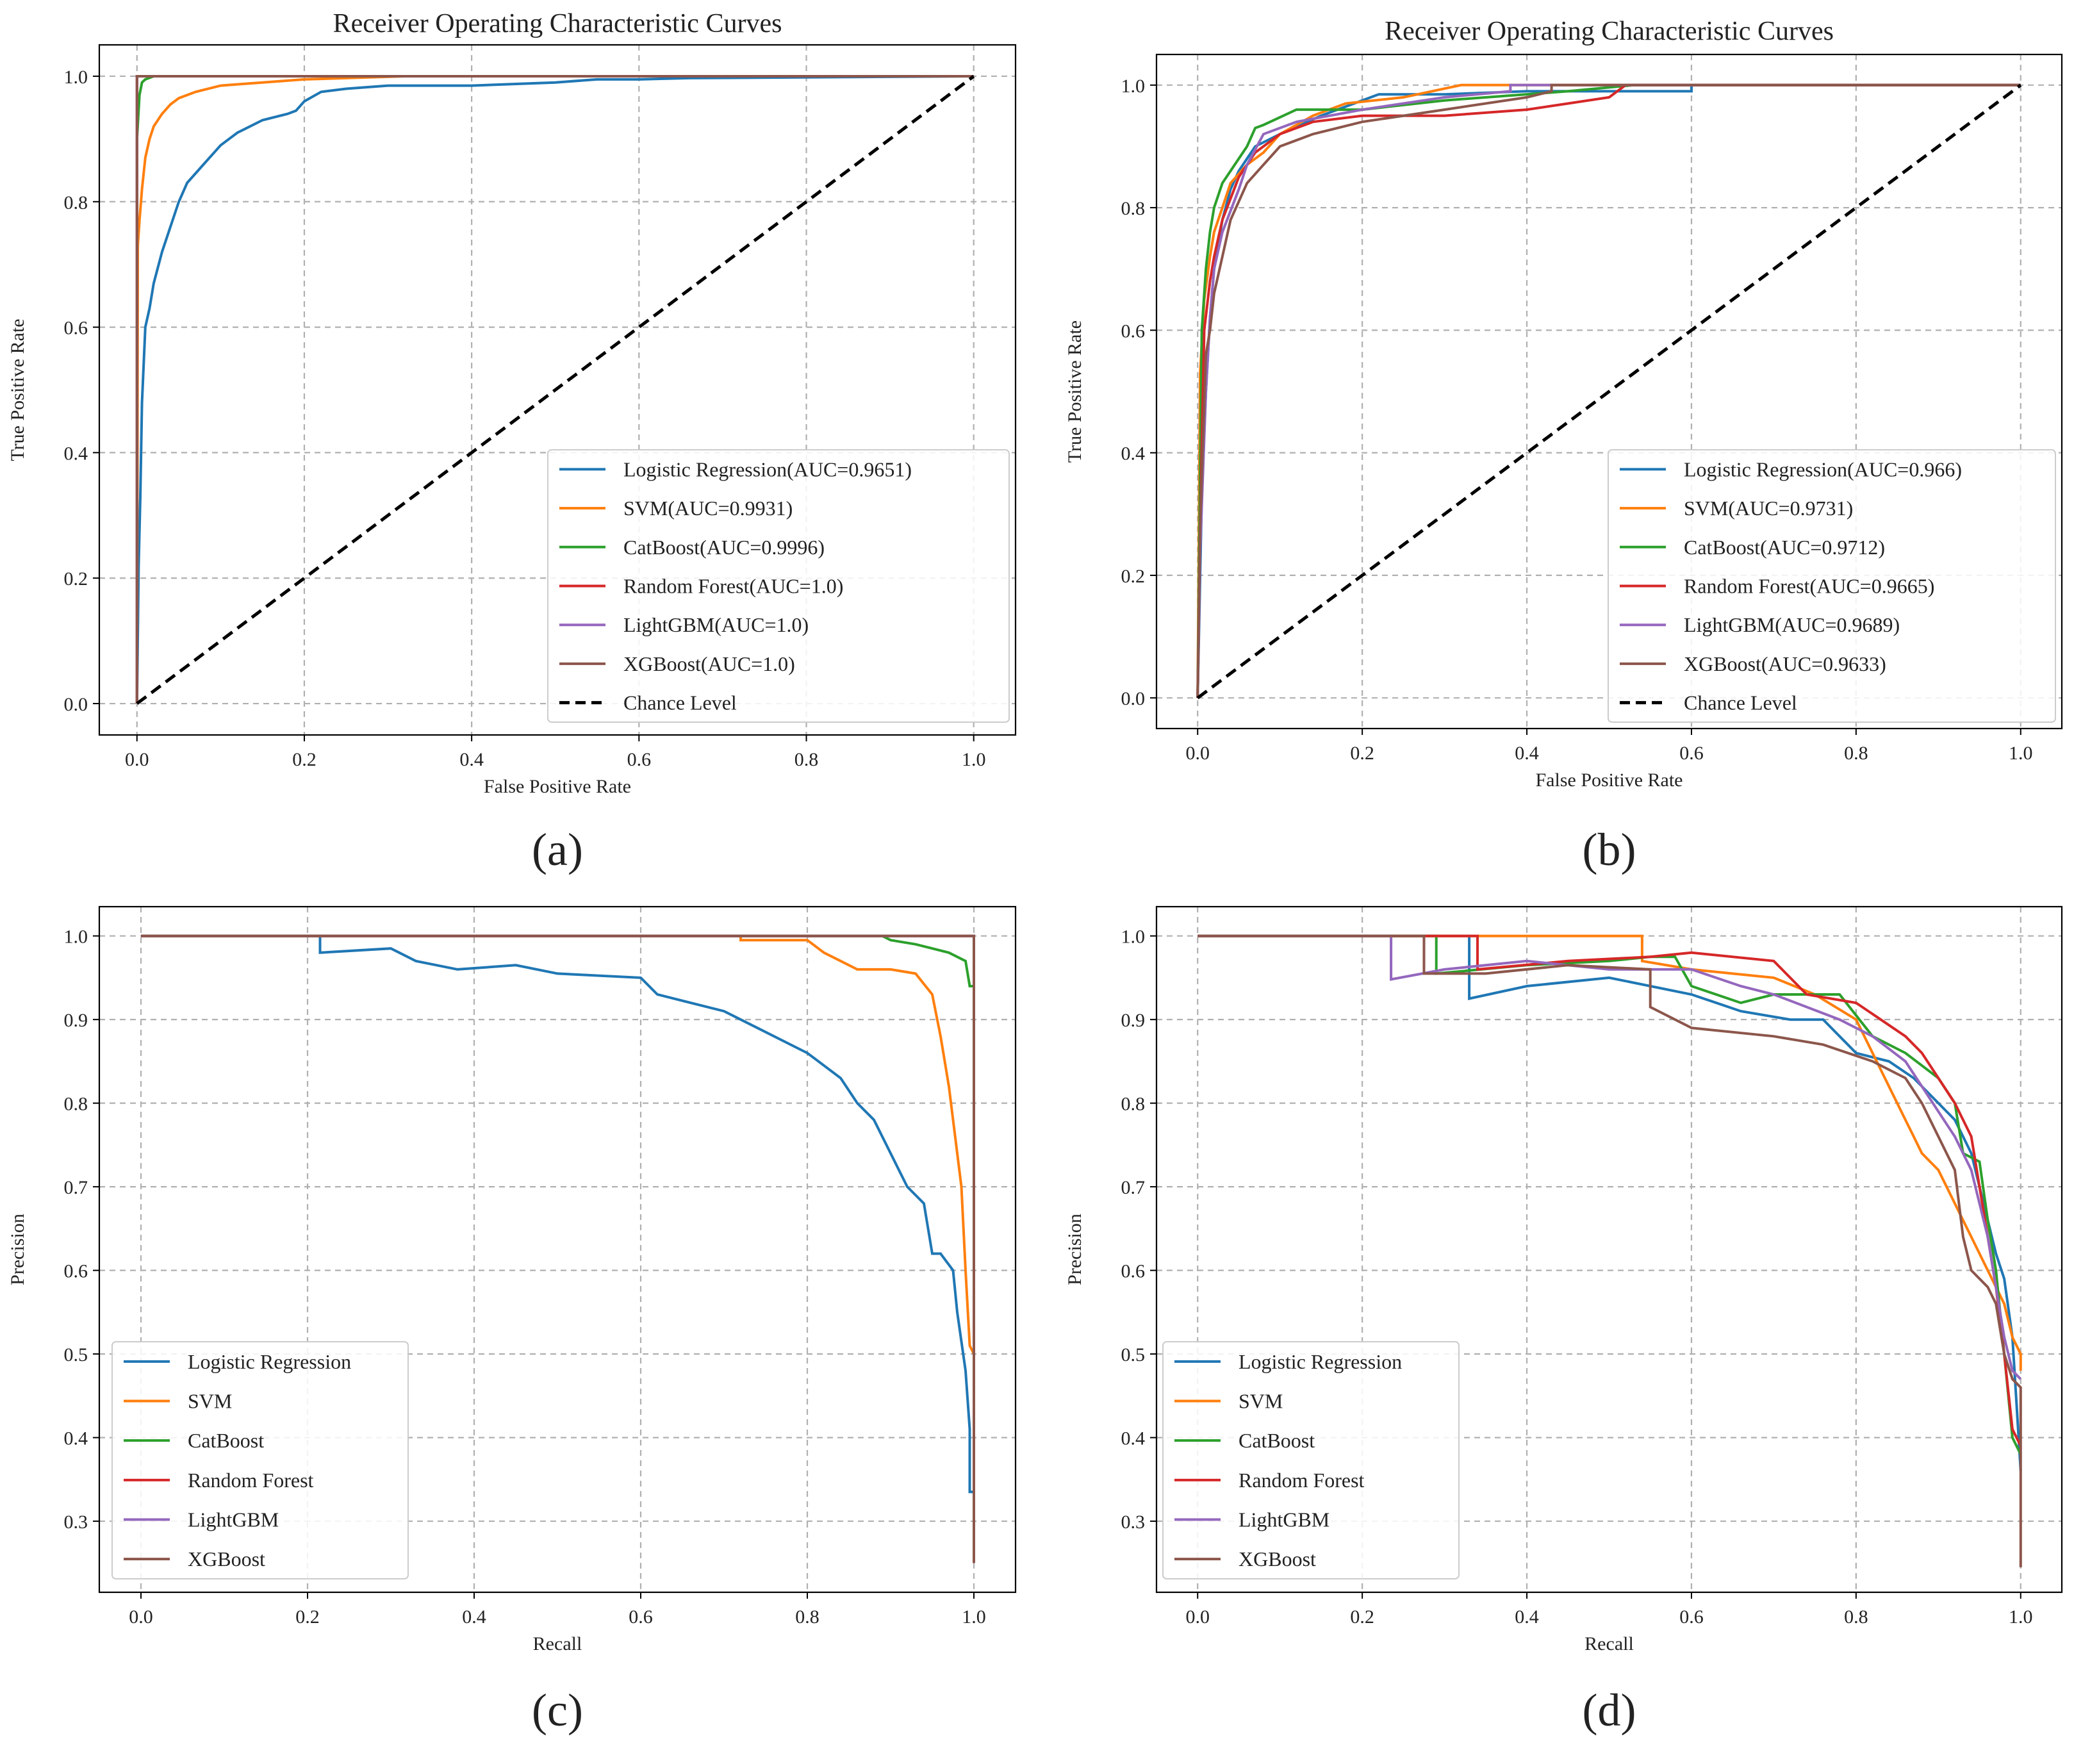 The width and height of the screenshot is (2074, 1764). Describe the element at coordinates (1785, 547) in the screenshot. I see `legend-label: CatBoost(AUC=0.9712)` at that location.